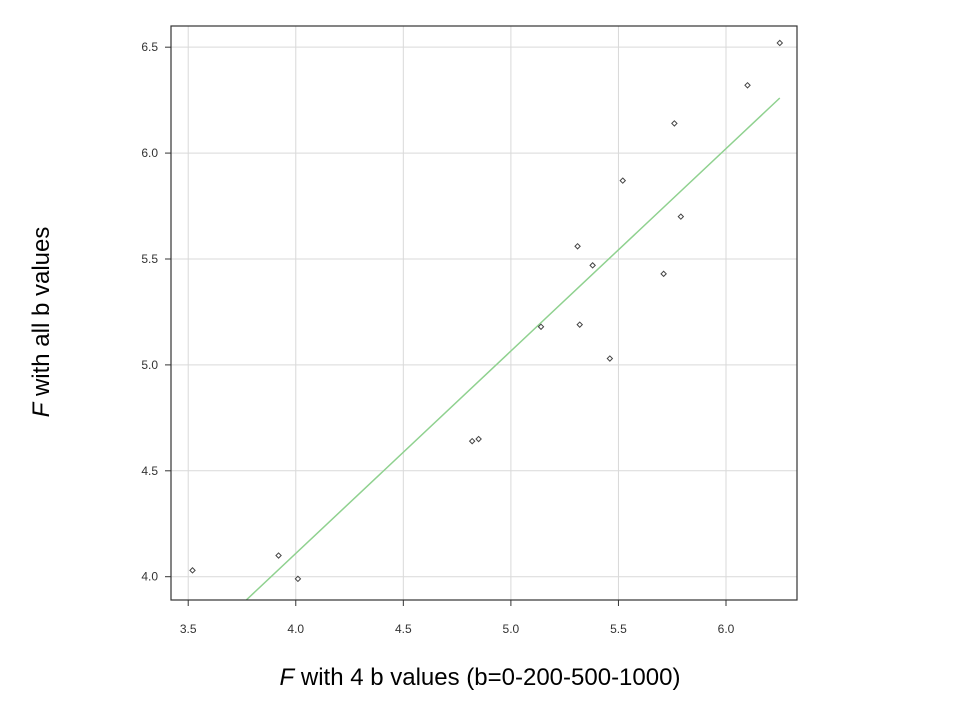  Describe the element at coordinates (41, 314) in the screenshot. I see `y-axis-label-text: with all b values` at that location.